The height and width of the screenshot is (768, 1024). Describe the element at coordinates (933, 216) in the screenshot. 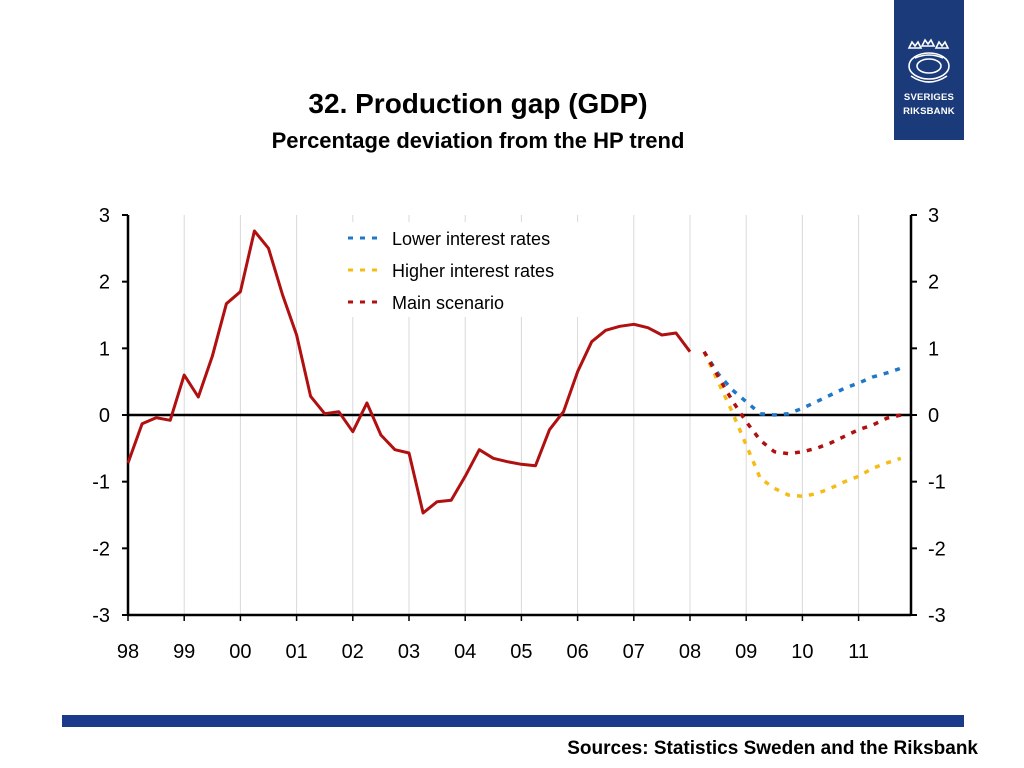

I see `y-tick-label-right: 3` at that location.